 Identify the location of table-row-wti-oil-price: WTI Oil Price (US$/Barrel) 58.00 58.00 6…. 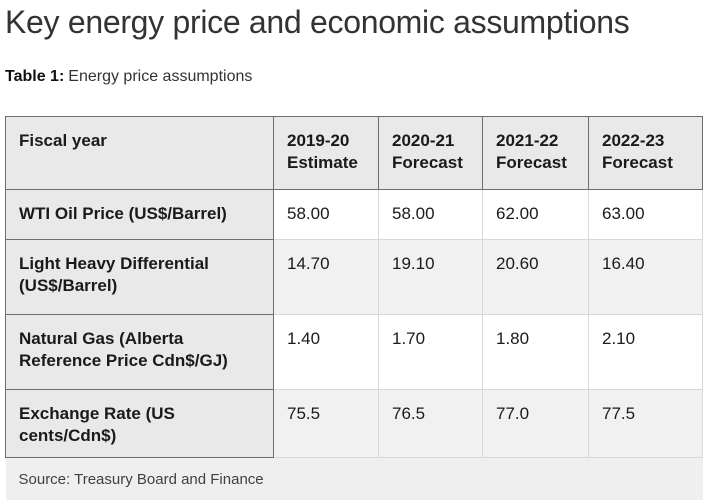
(354, 214).